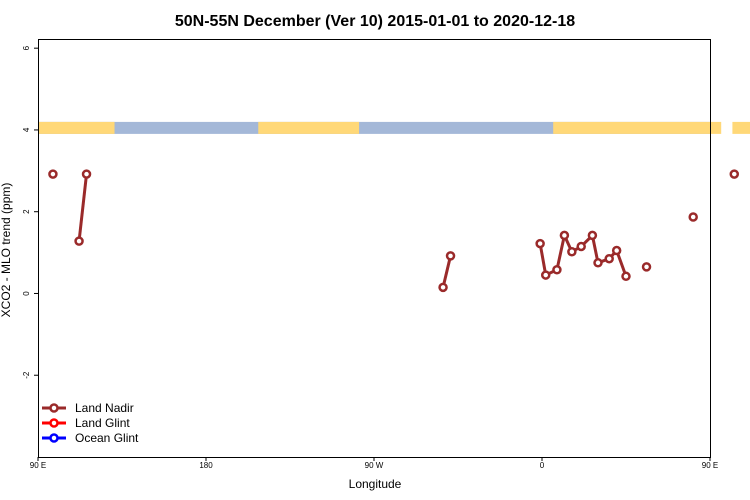  What do you see at coordinates (26, 129) in the screenshot?
I see `y-tick-label: 4` at bounding box center [26, 129].